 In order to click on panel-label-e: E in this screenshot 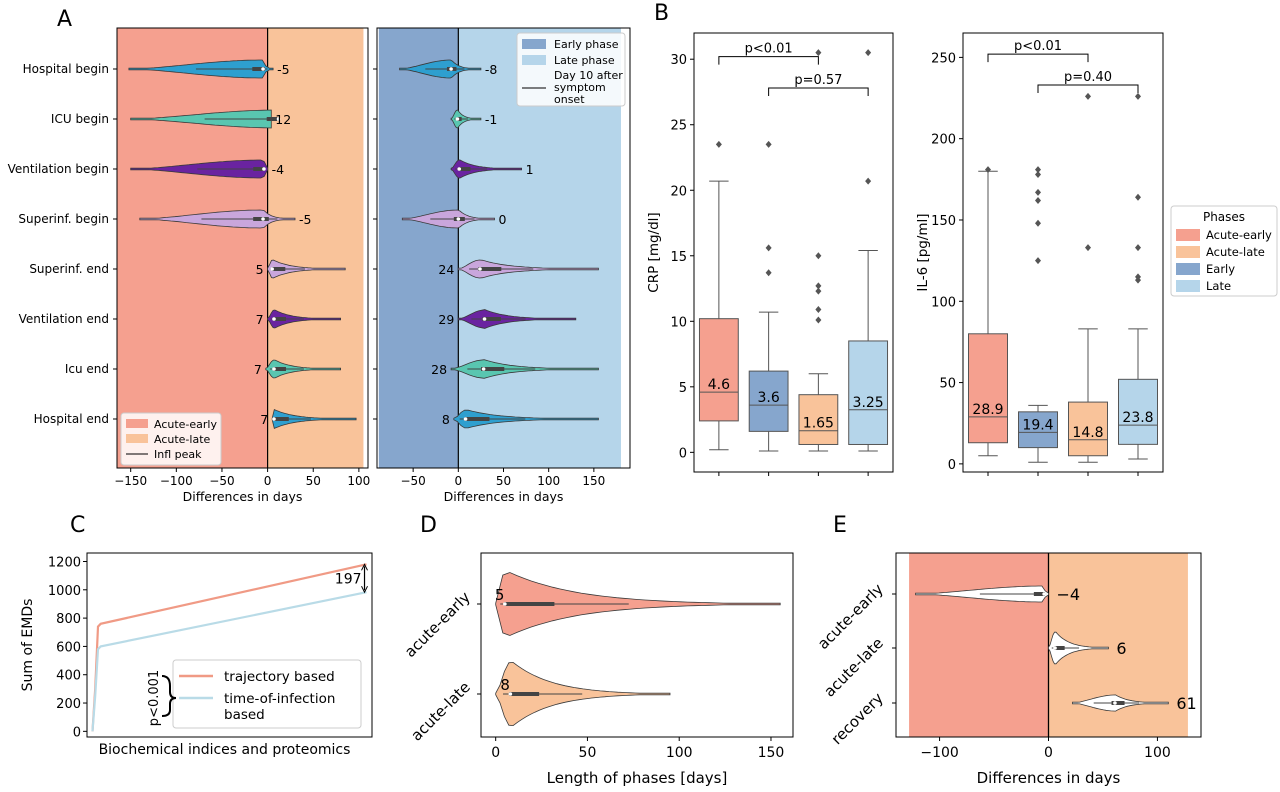, I will do `click(840, 525)`.